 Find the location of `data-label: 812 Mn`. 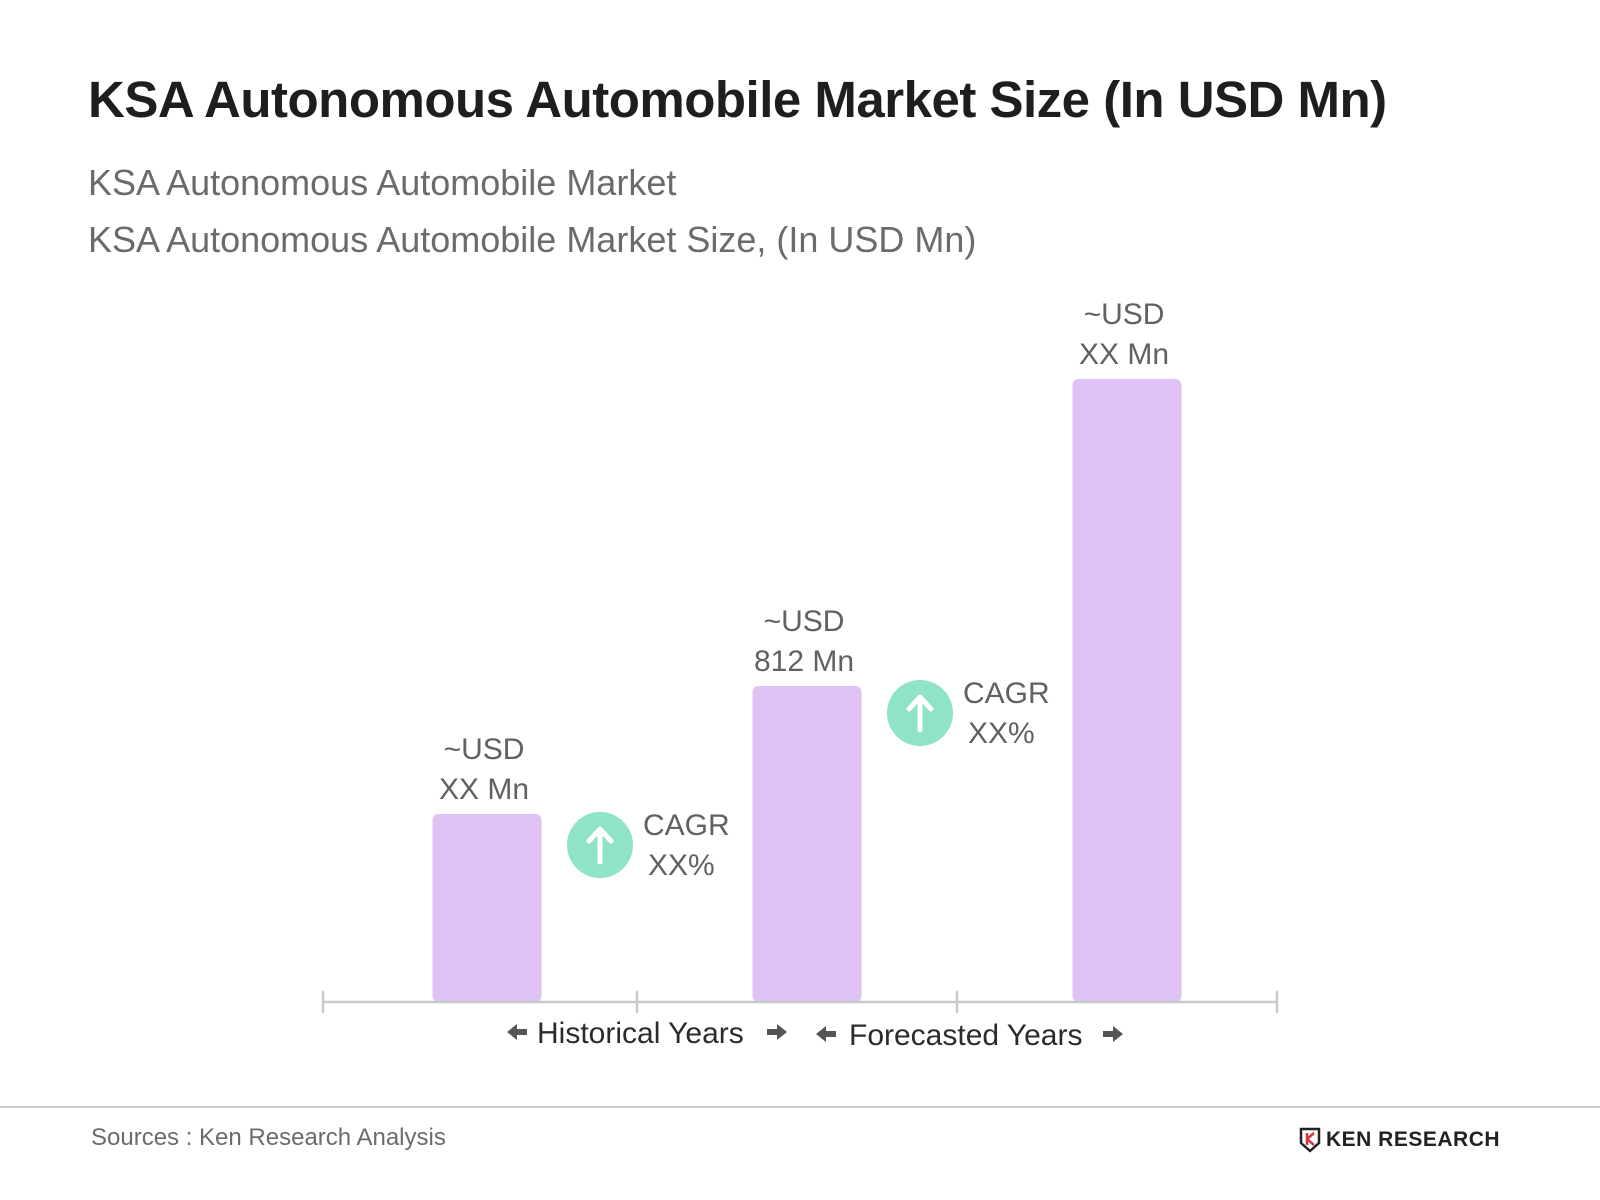

data-label: 812 Mn is located at coordinates (804, 661).